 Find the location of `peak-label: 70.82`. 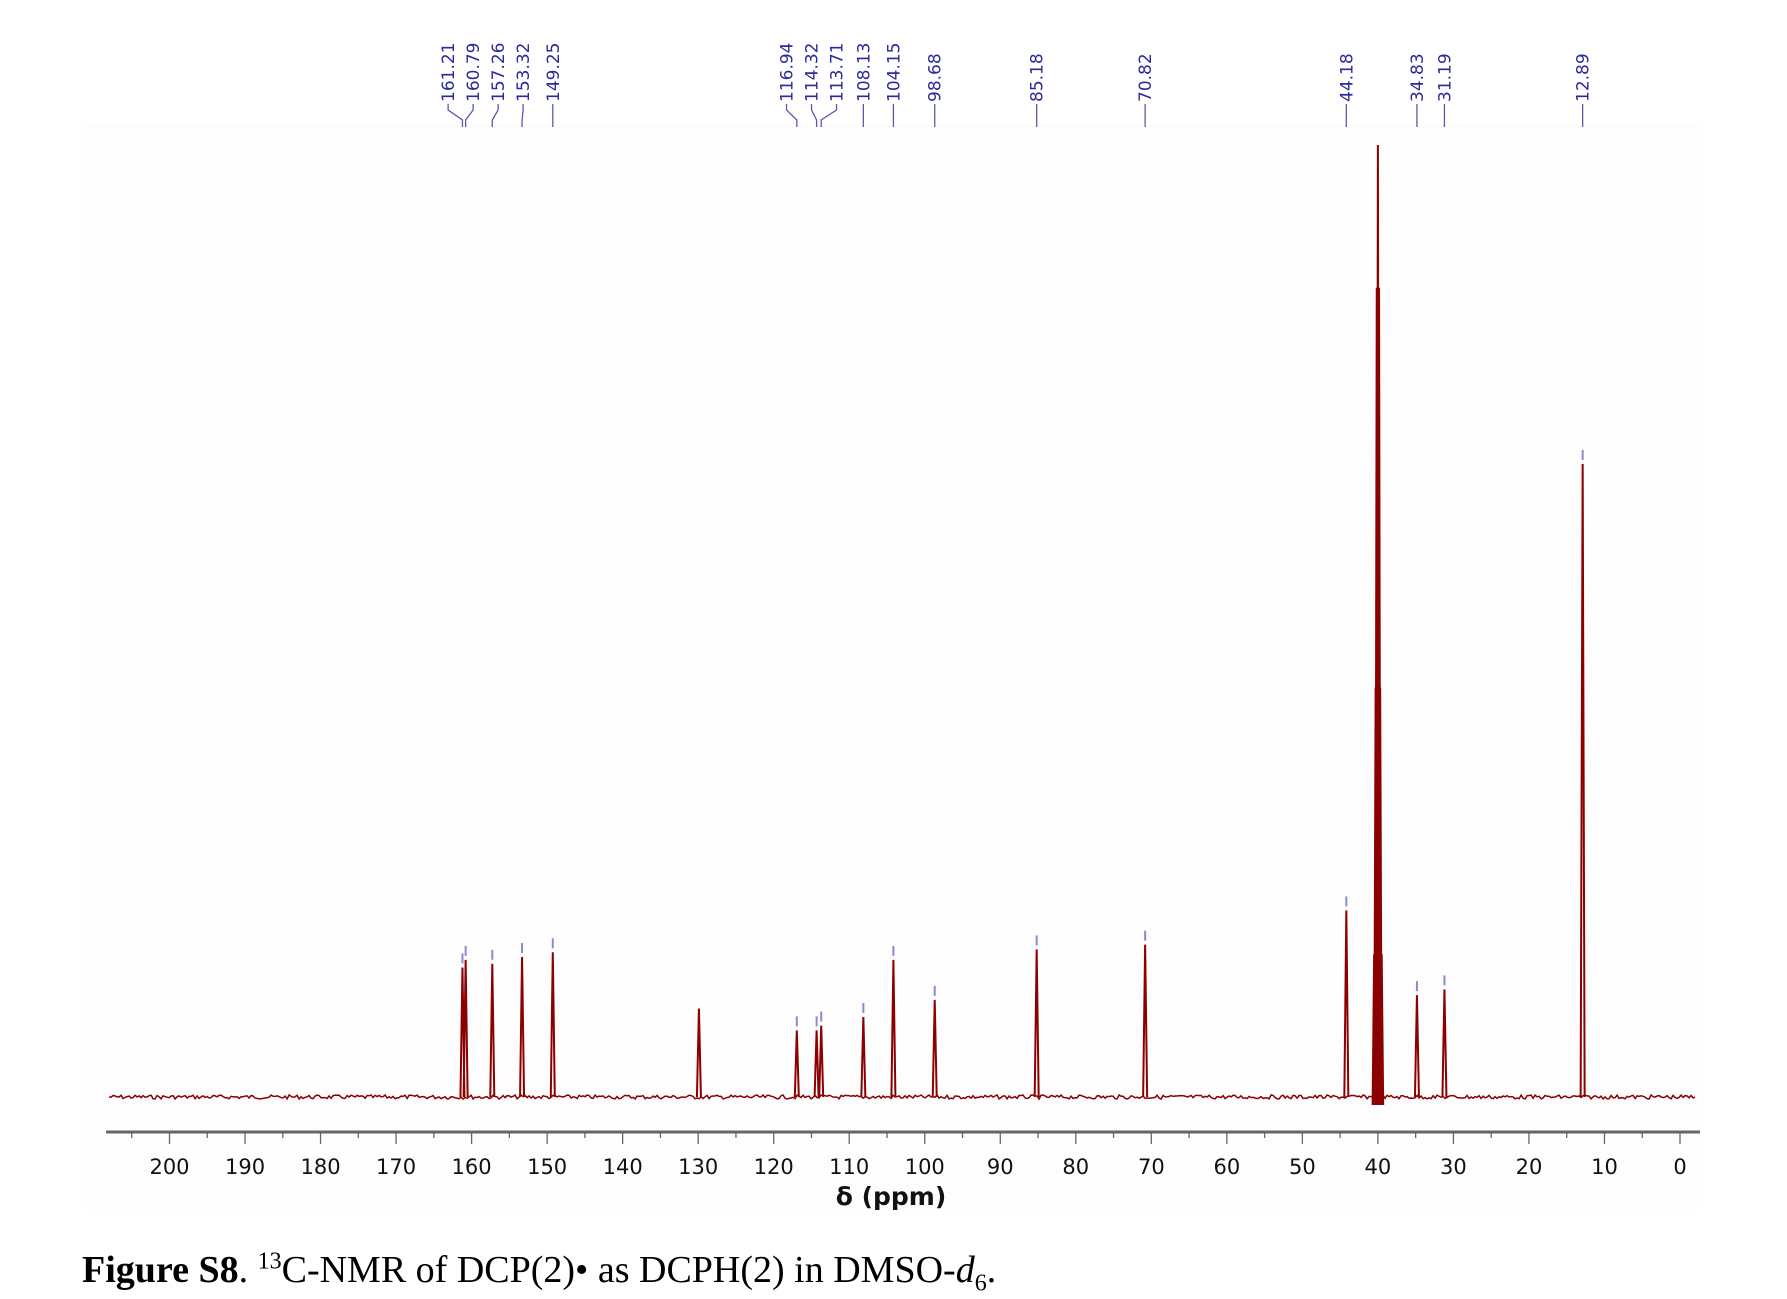

peak-label: 70.82 is located at coordinates (1146, 77).